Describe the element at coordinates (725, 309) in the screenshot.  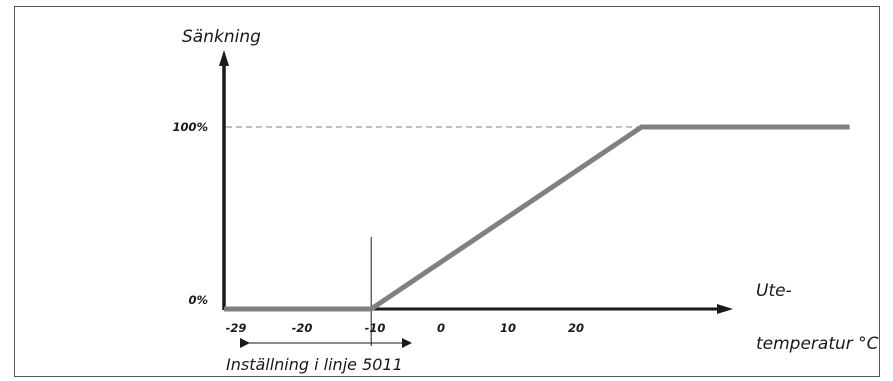
I see `x-axis-arrow` at that location.